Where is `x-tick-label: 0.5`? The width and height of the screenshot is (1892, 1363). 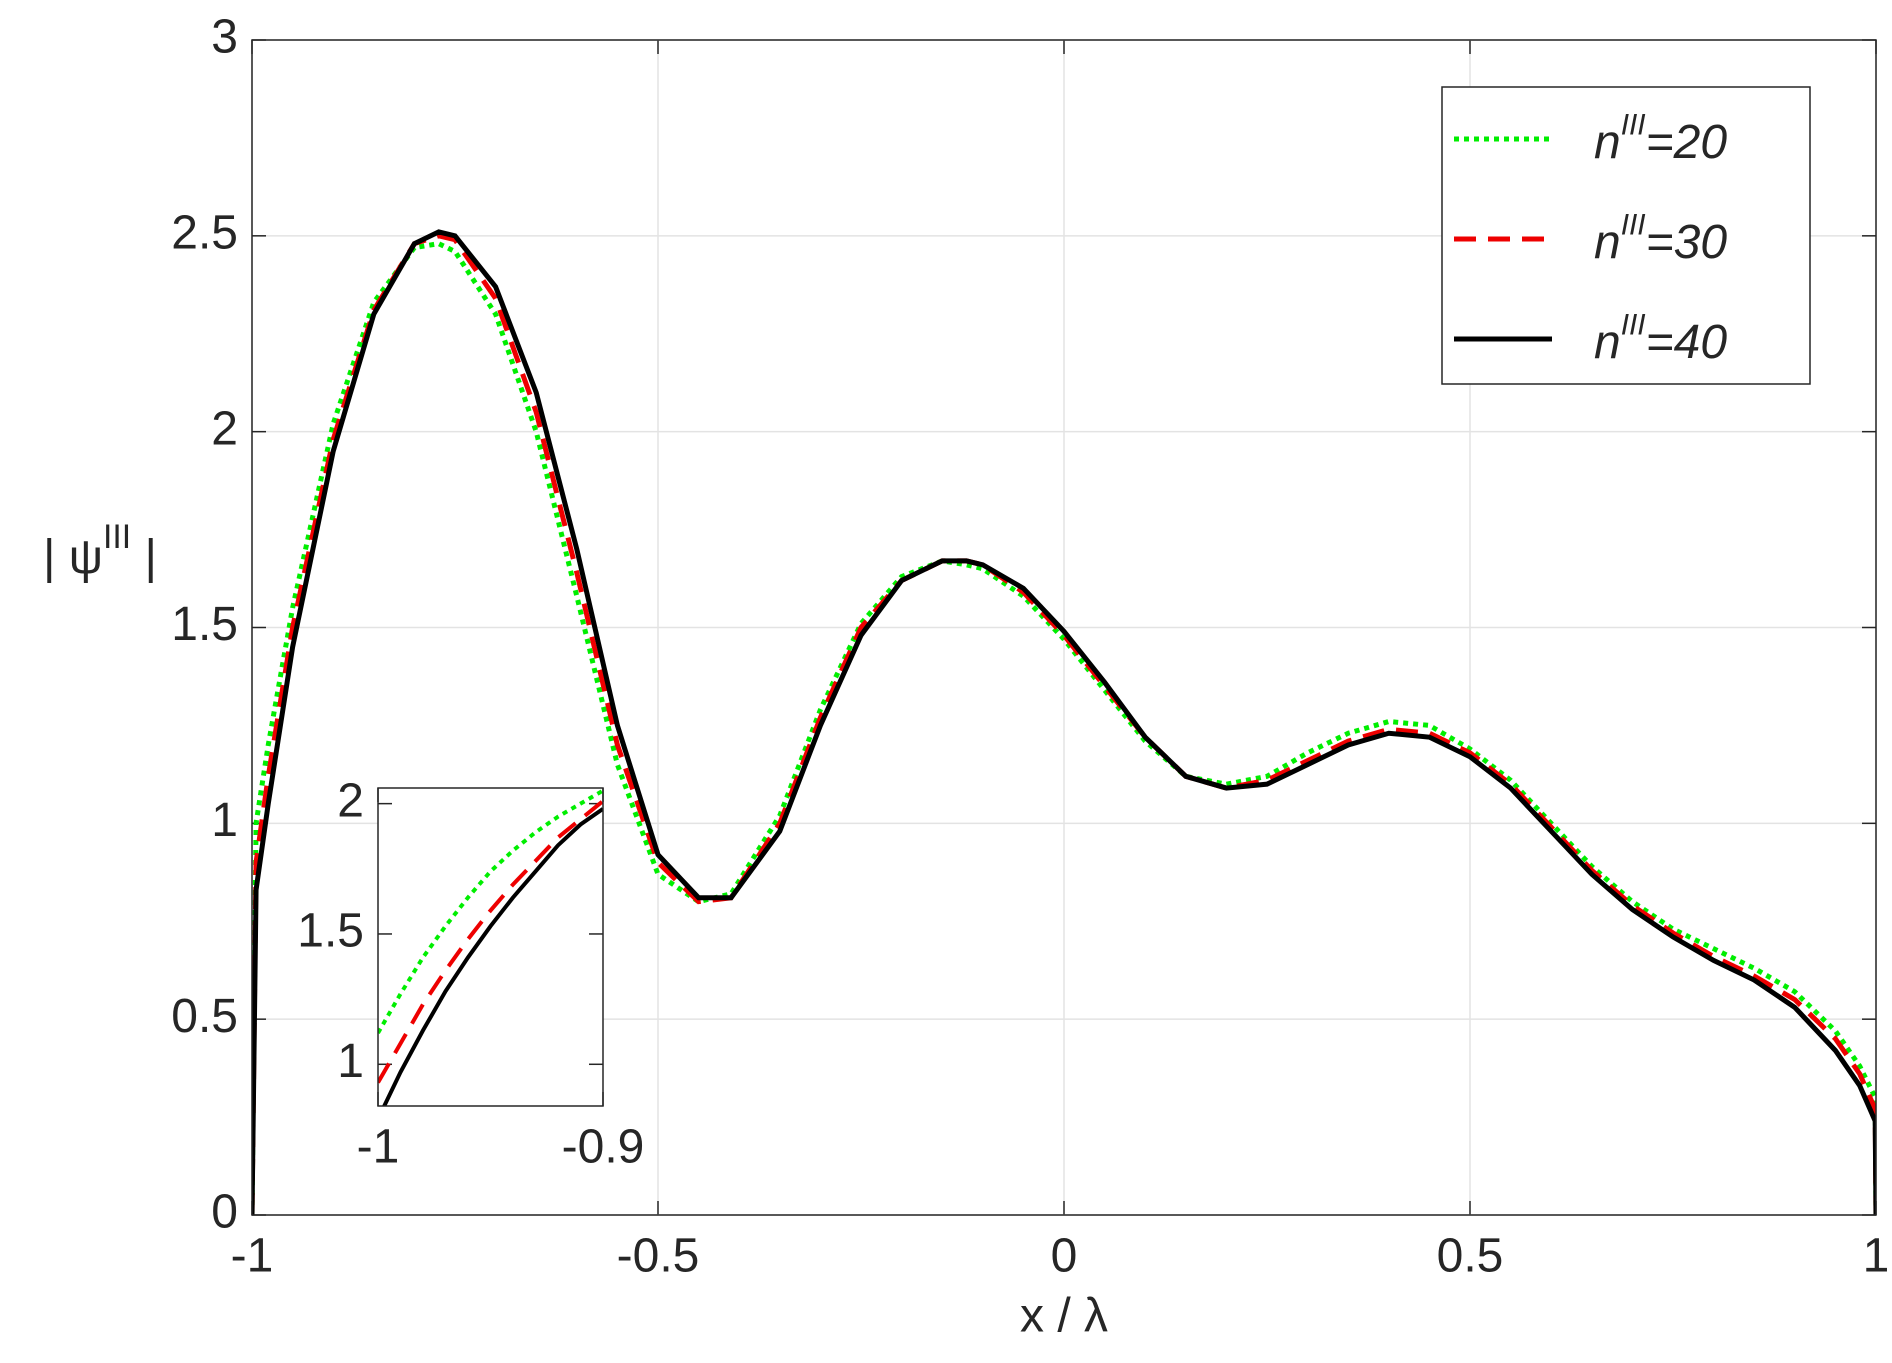
x-tick-label: 0.5 is located at coordinates (1470, 1256).